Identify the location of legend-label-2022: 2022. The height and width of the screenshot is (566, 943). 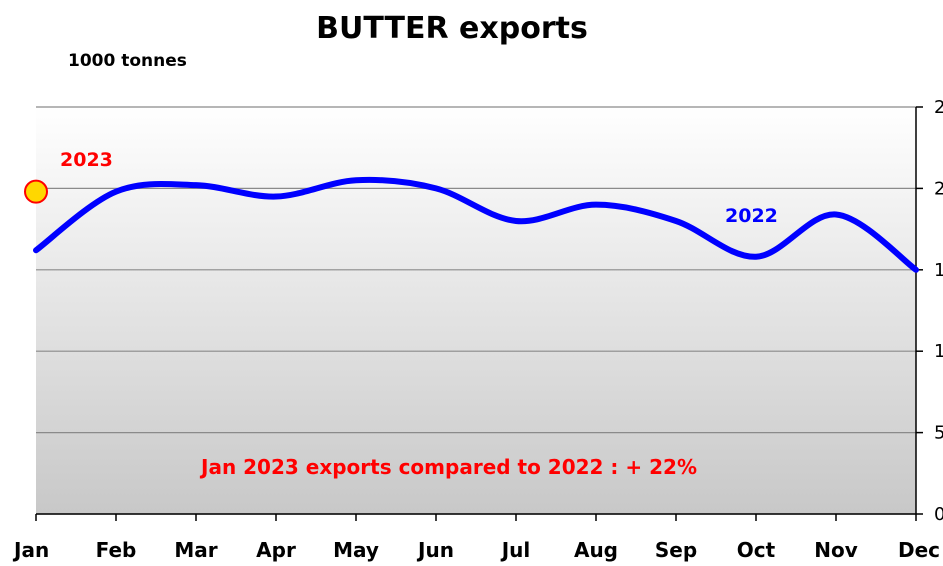
(751, 216).